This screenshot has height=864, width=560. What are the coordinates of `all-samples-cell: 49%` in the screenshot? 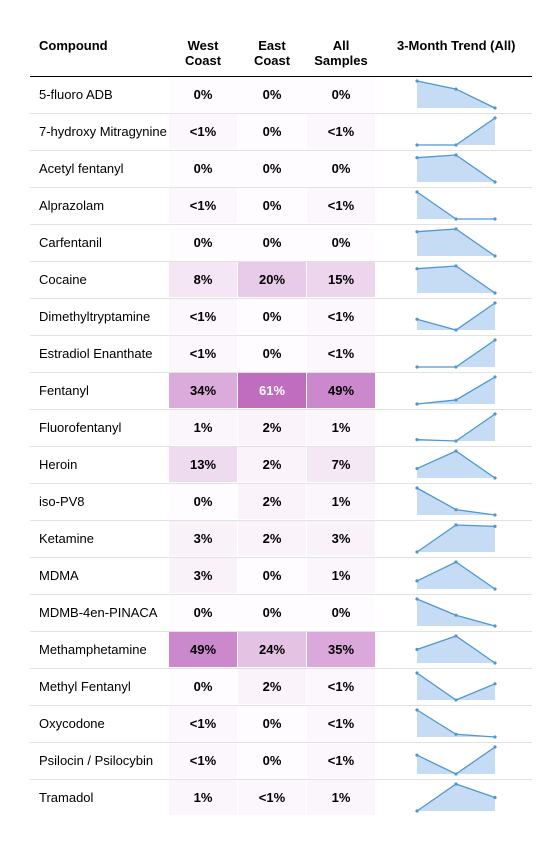 It's located at (341, 390).